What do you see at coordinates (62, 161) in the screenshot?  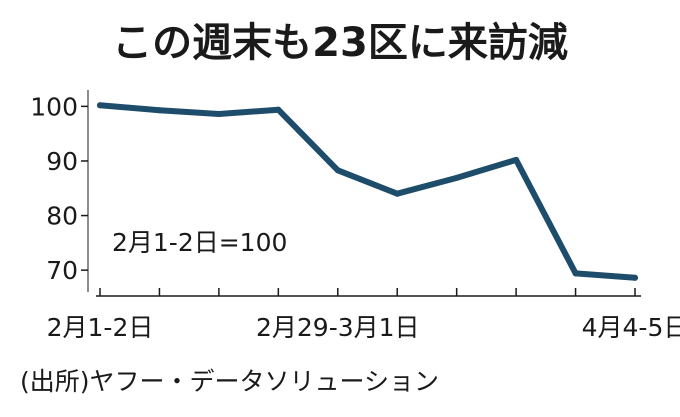 I see `y-tick-label: 90` at bounding box center [62, 161].